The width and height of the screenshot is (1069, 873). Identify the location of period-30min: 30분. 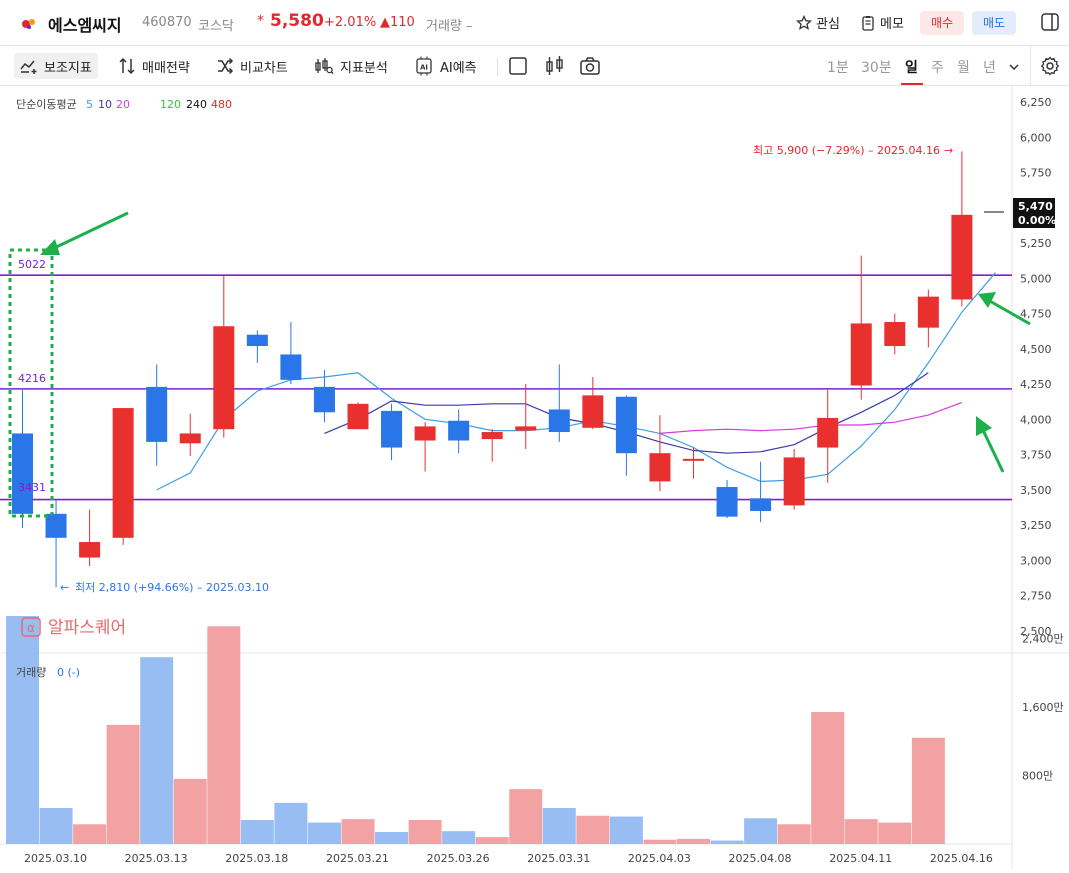
(876, 68).